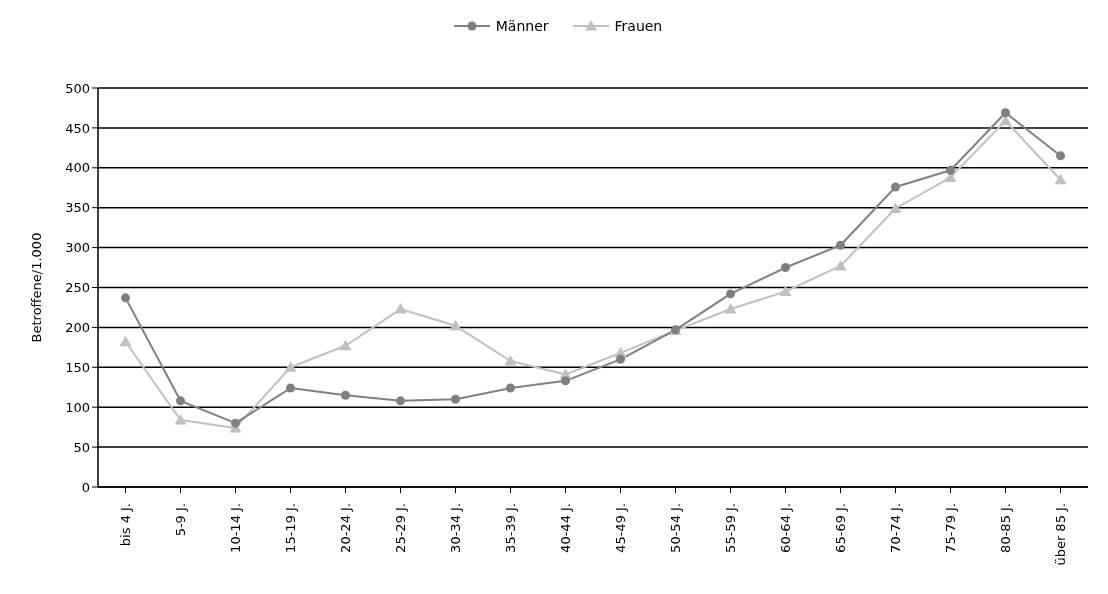 The image size is (1108, 594). I want to click on x-tick-label: bis 4 J., so click(125, 525).